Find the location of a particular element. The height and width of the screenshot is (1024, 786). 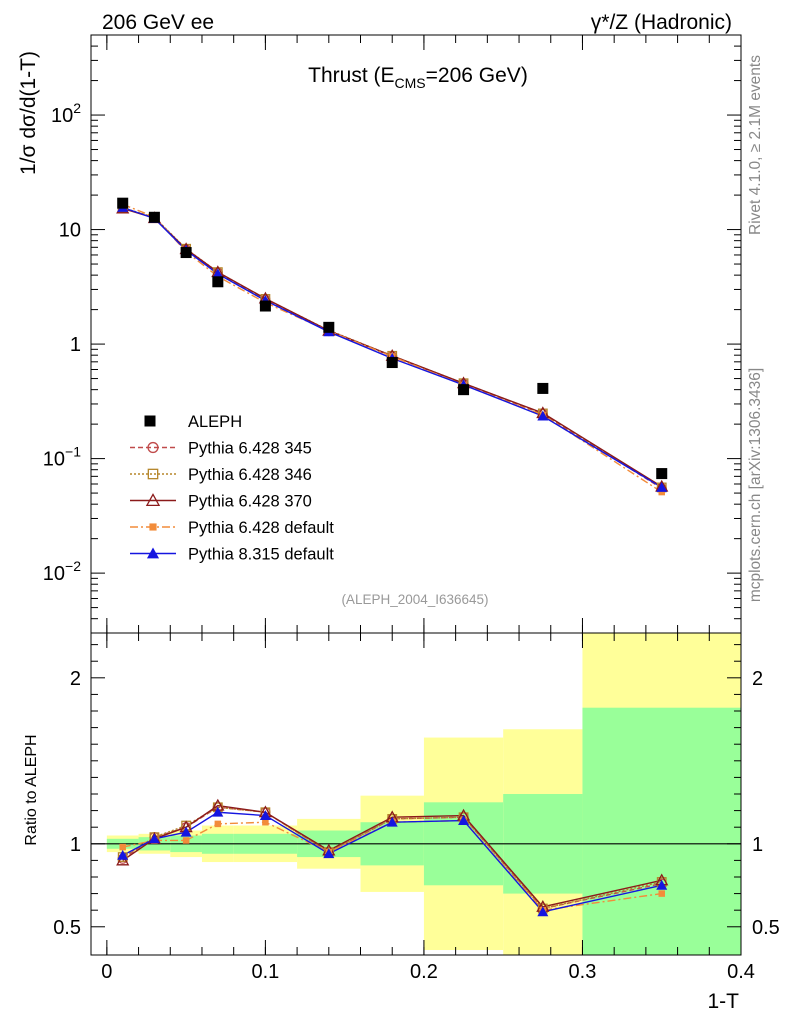

x-tick-label: 0.2 is located at coordinates (424, 972).